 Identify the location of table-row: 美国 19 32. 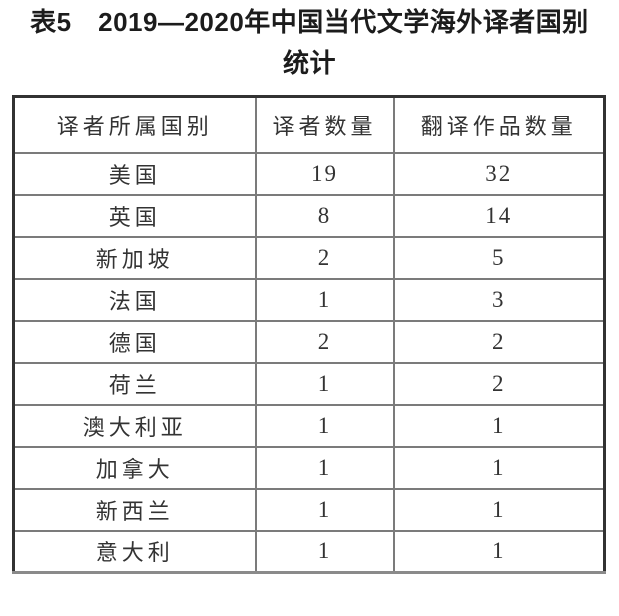
(309, 173).